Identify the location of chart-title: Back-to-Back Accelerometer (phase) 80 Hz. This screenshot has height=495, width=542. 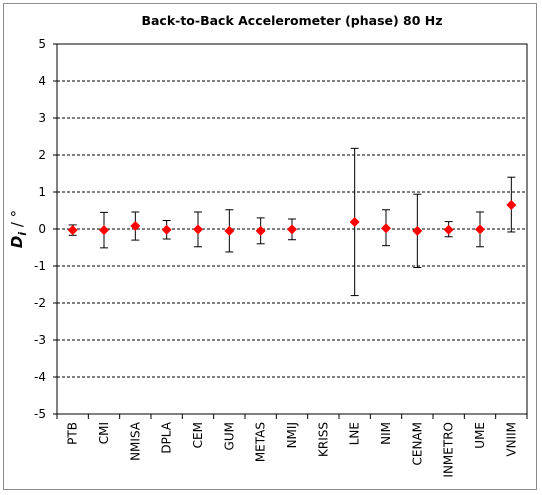
(291, 20).